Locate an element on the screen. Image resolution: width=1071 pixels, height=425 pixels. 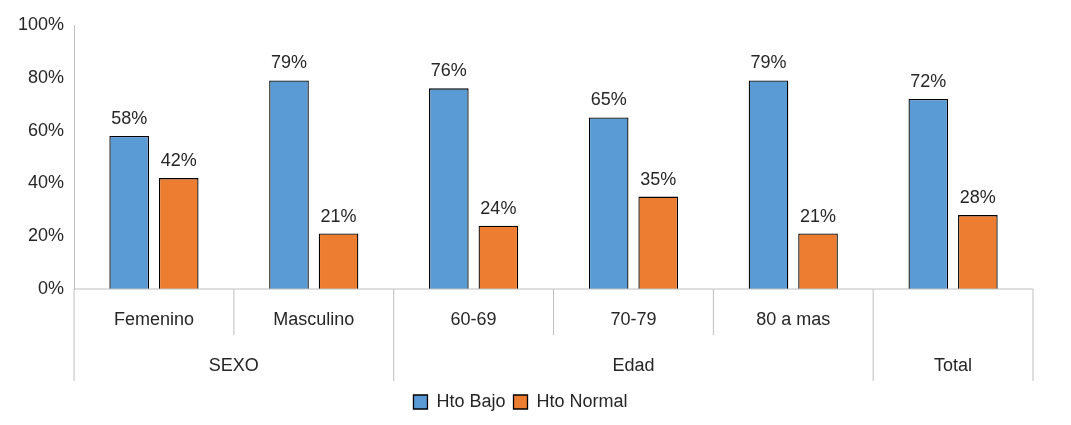
legend-label: Hto Bajo is located at coordinates (471, 400).